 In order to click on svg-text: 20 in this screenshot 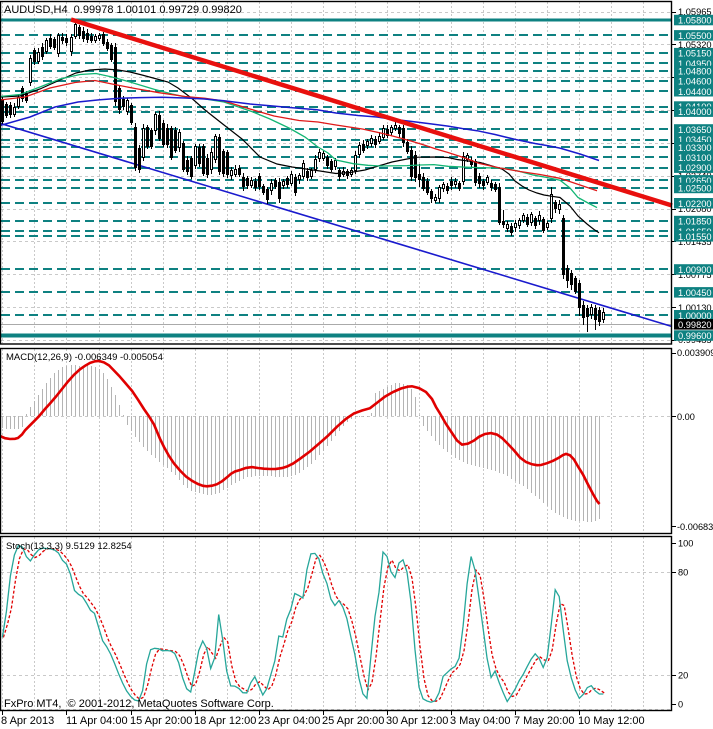, I will do `click(683, 676)`.